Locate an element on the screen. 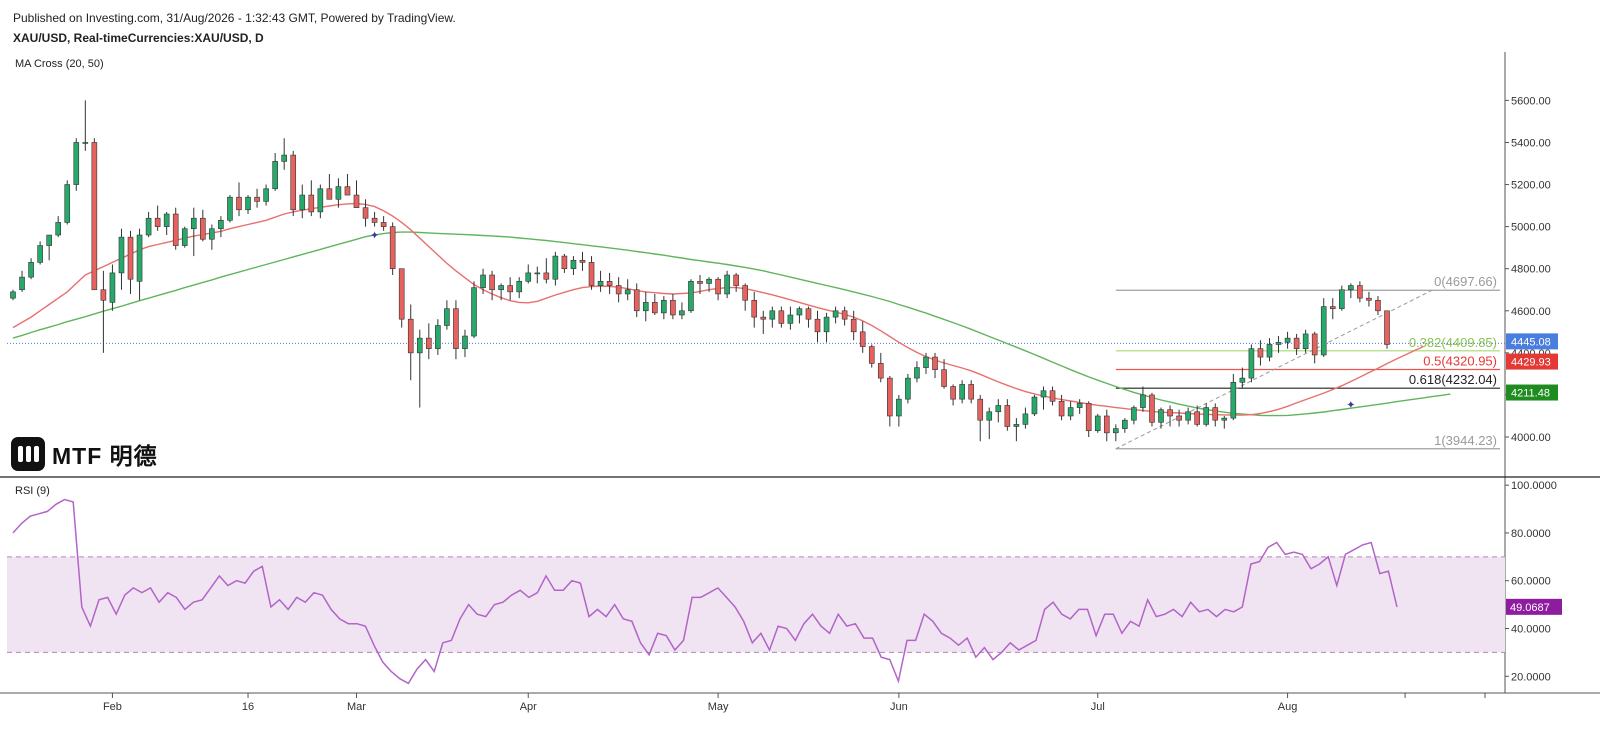  time-tick-label: May is located at coordinates (718, 707).